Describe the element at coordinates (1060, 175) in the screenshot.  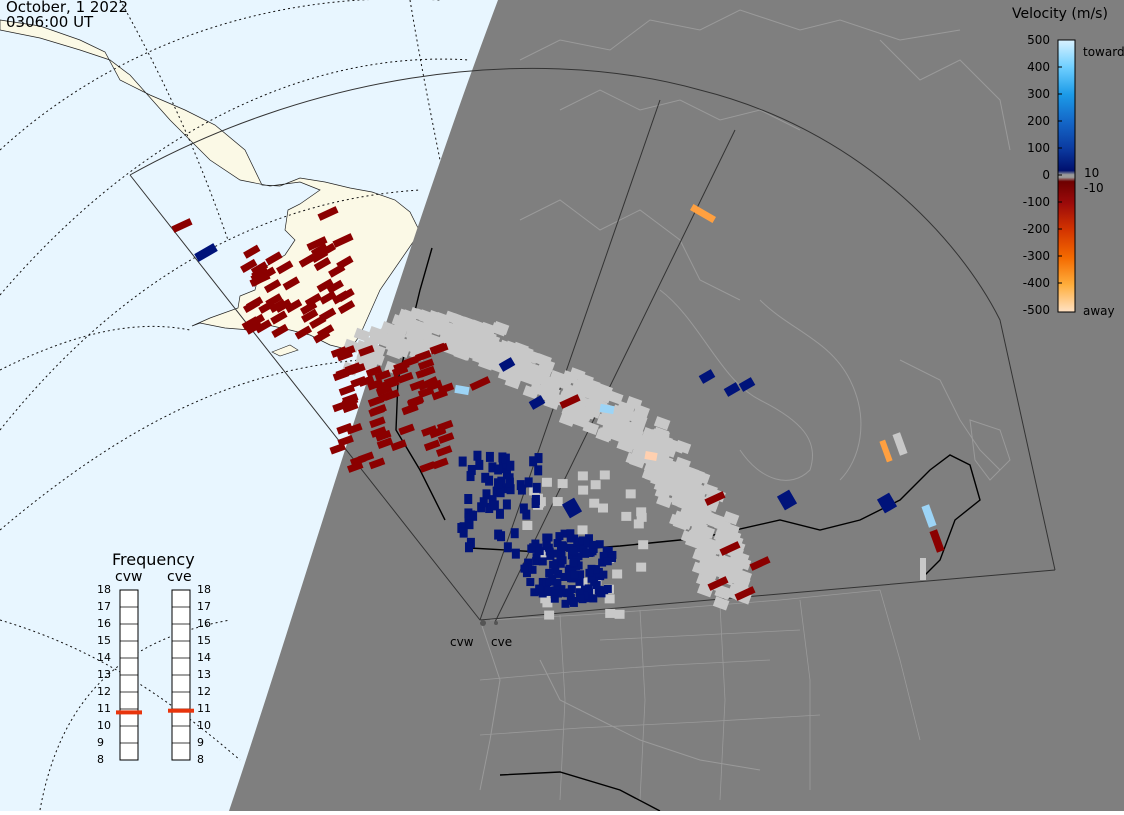
I see `velocity-colorbar-ticks` at that location.